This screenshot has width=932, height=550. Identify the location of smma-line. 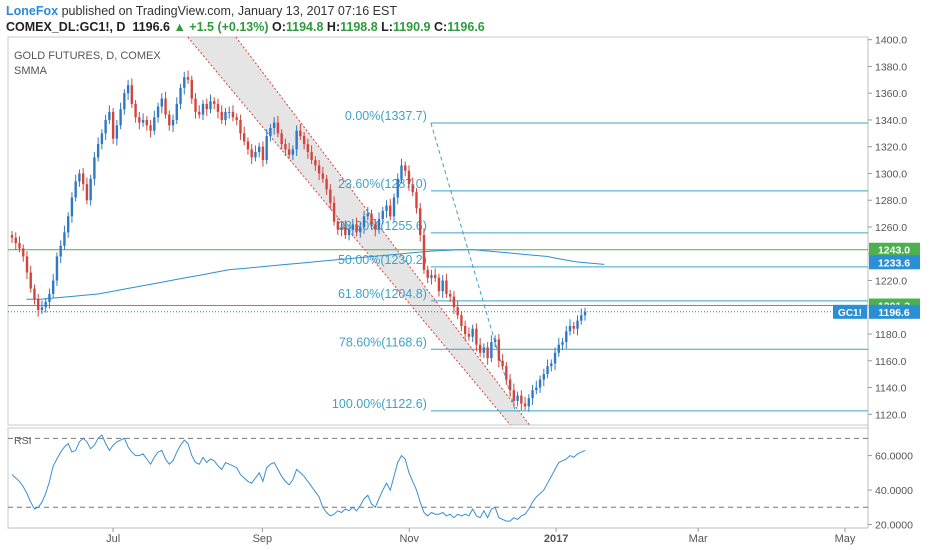
(315, 274).